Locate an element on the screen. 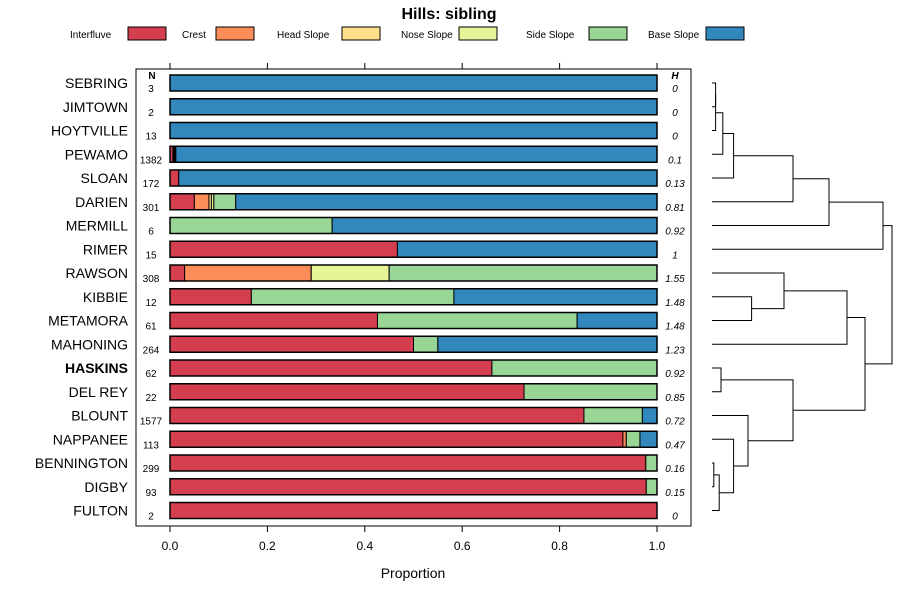 The height and width of the screenshot is (600, 900). n-value-jimtown: 2 is located at coordinates (151, 113).